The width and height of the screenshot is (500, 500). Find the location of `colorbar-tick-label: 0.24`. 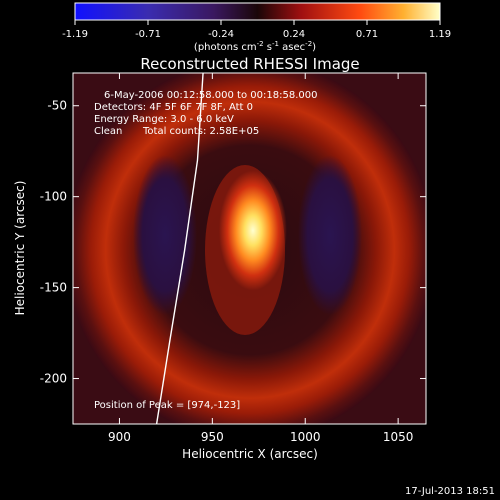

colorbar-tick-label: 0.24 is located at coordinates (294, 34).